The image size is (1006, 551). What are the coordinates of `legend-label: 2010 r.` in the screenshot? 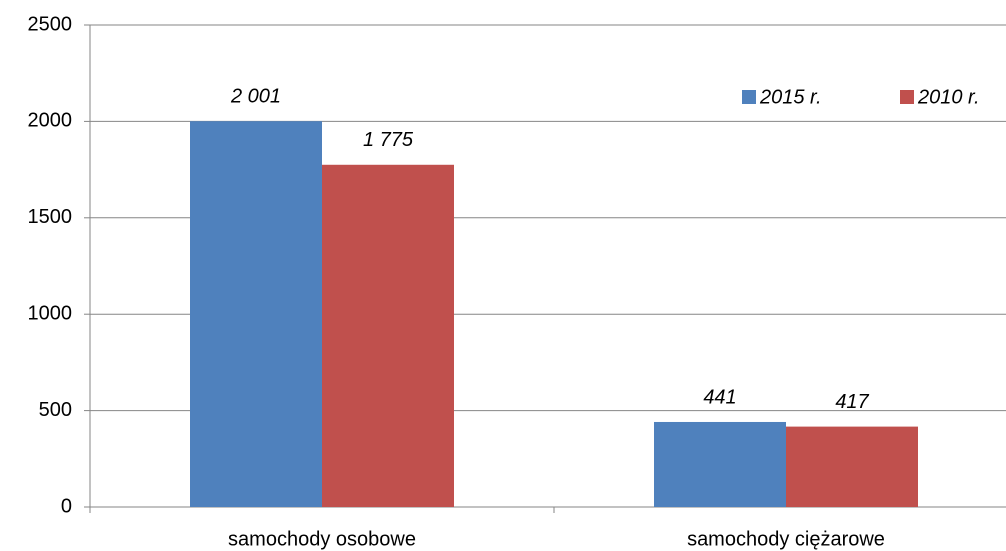 It's located at (948, 97).